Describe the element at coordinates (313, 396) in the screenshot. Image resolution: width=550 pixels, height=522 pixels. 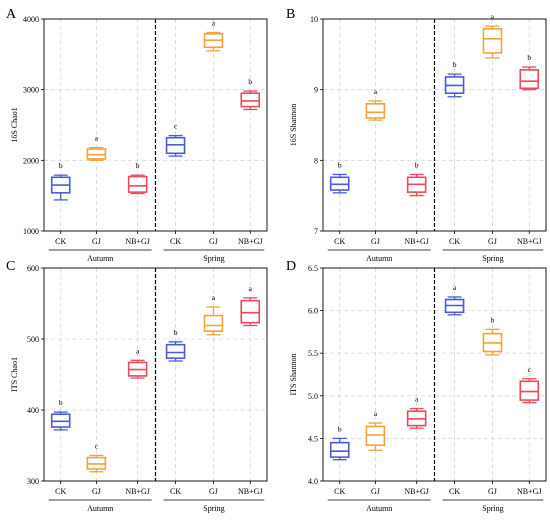
I see `y-tick-label: 5.0` at that location.